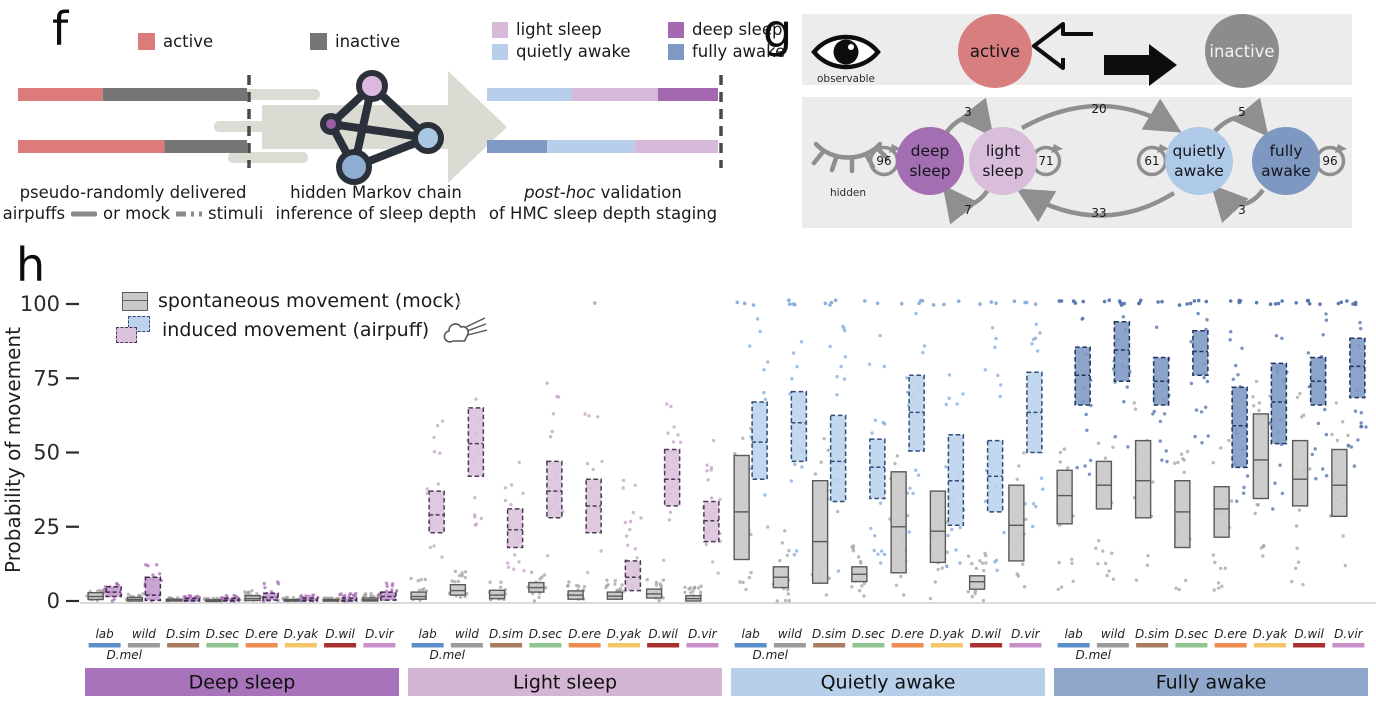  What do you see at coordinates (1151, 161) in the screenshot?
I see `svg-text: 61` at bounding box center [1151, 161].